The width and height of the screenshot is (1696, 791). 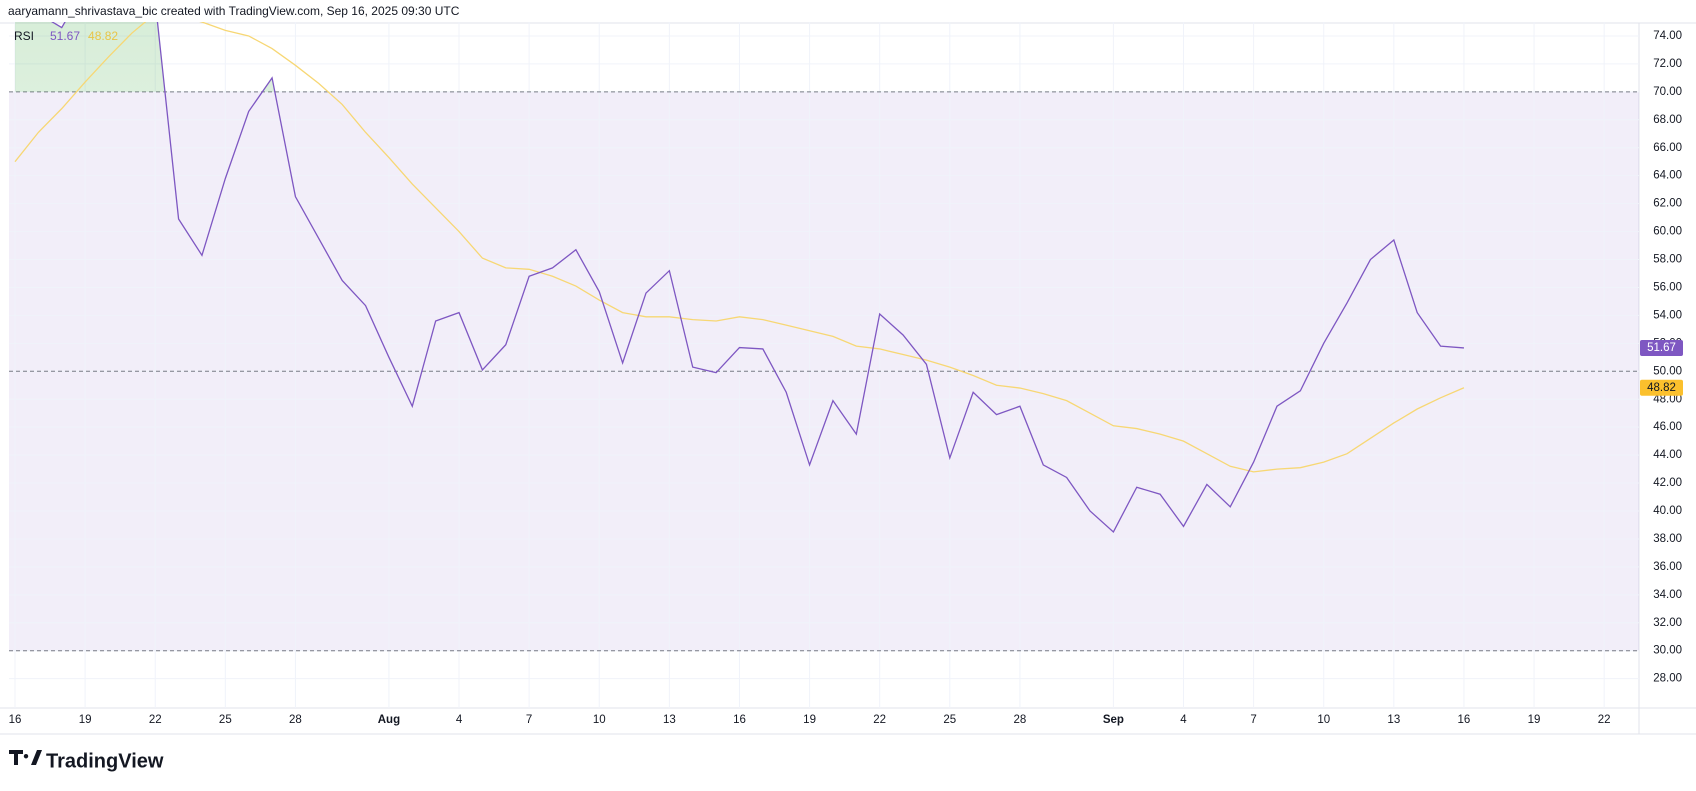 What do you see at coordinates (1667, 455) in the screenshot?
I see `y-tick-label: 44.00` at bounding box center [1667, 455].